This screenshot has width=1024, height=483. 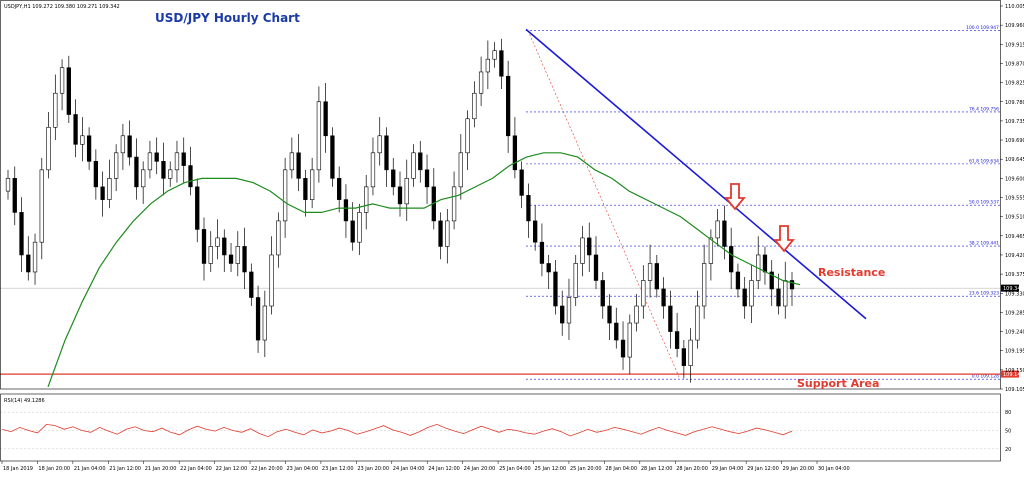 I want to click on fib-level-label: 61.8 109.634, so click(x=984, y=161).